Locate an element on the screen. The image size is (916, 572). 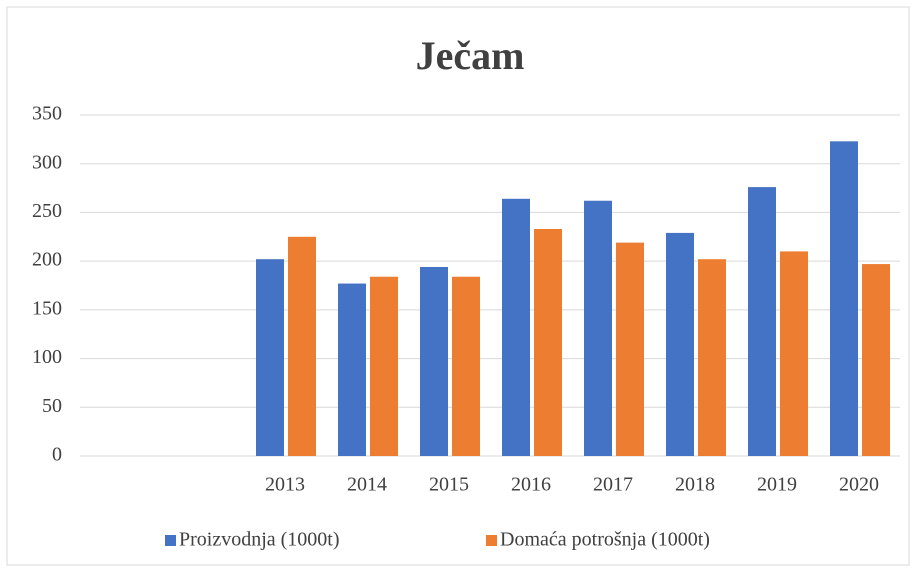
x-tick-label: 2020 is located at coordinates (859, 485).